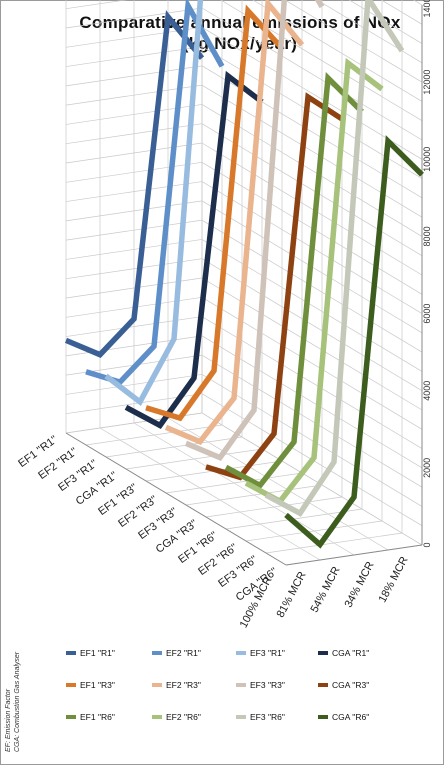 The height and width of the screenshot is (767, 446). I want to click on legend-label: EF3 "R1", so click(267, 653).